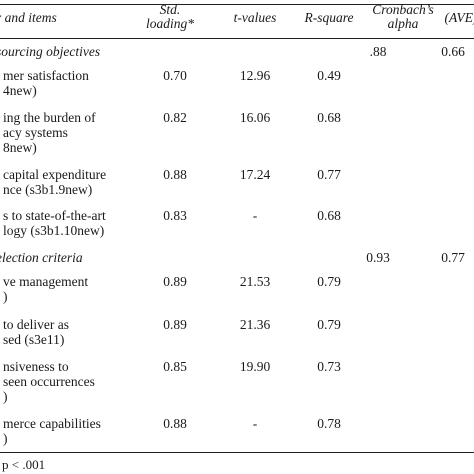 This screenshot has height=474, width=474. Describe the element at coordinates (54, 230) in the screenshot. I see `item-label-line: logy (s3b1.10new)` at that location.